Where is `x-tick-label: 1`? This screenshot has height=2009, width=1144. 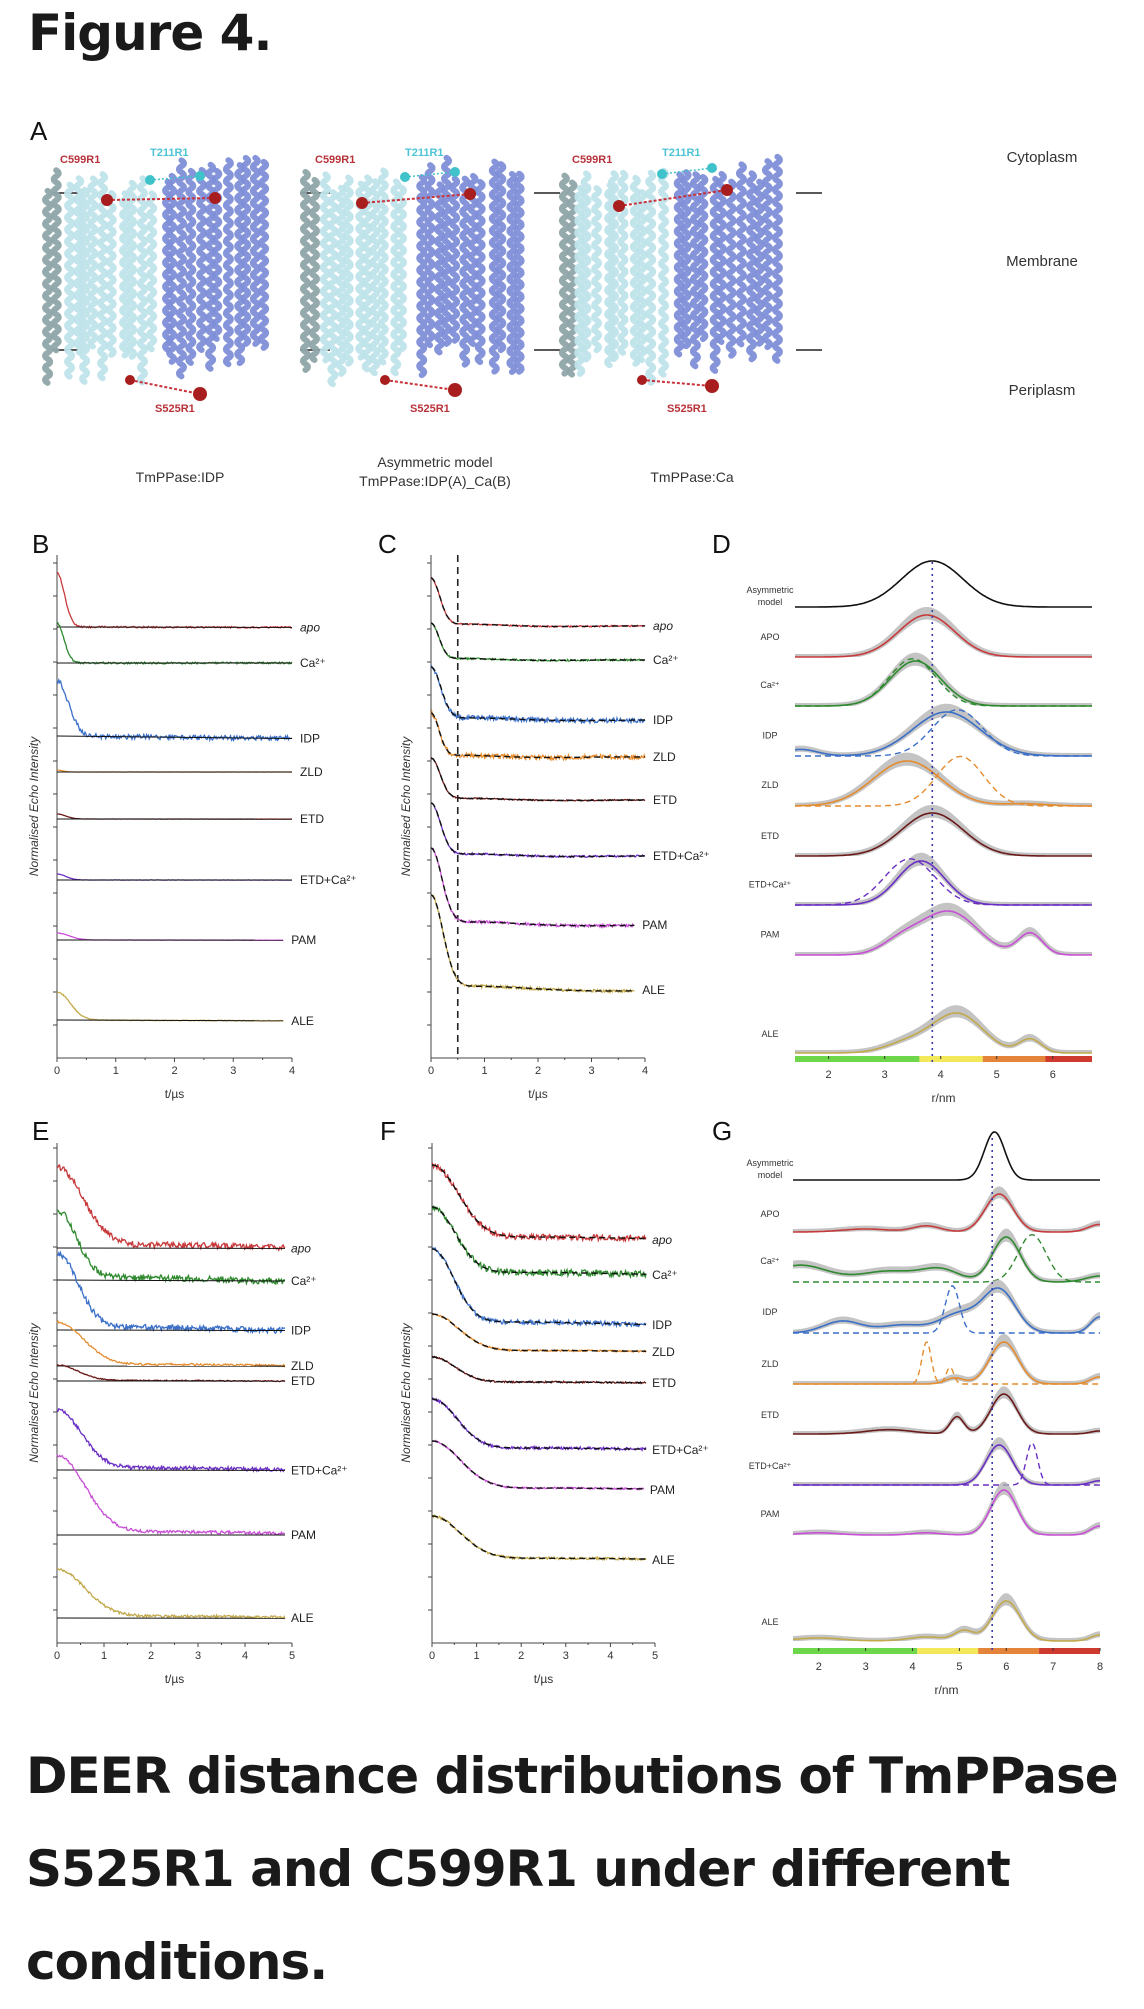 x-tick-label: 1 is located at coordinates (116, 1071).